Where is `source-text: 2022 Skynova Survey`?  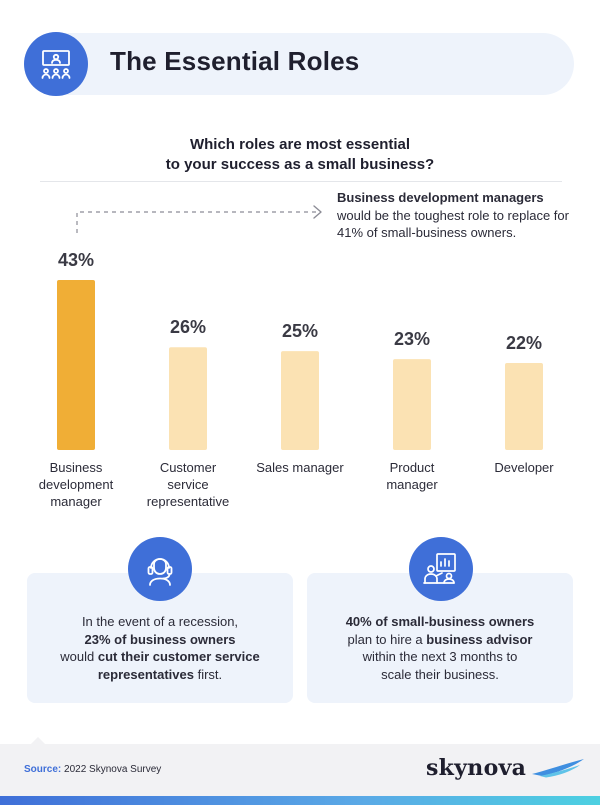
source-text: 2022 Skynova Survey is located at coordinates (113, 769).